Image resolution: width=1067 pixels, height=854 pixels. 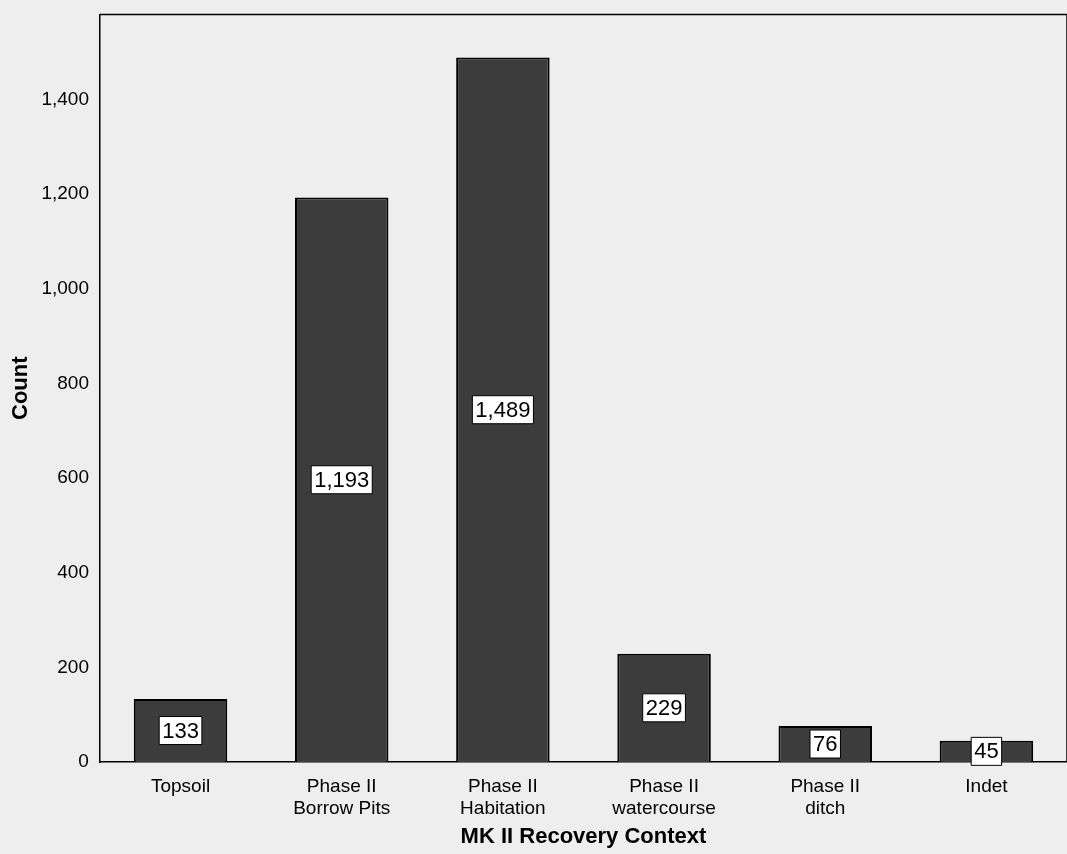 I want to click on y-tick-label: 400, so click(x=73, y=571).